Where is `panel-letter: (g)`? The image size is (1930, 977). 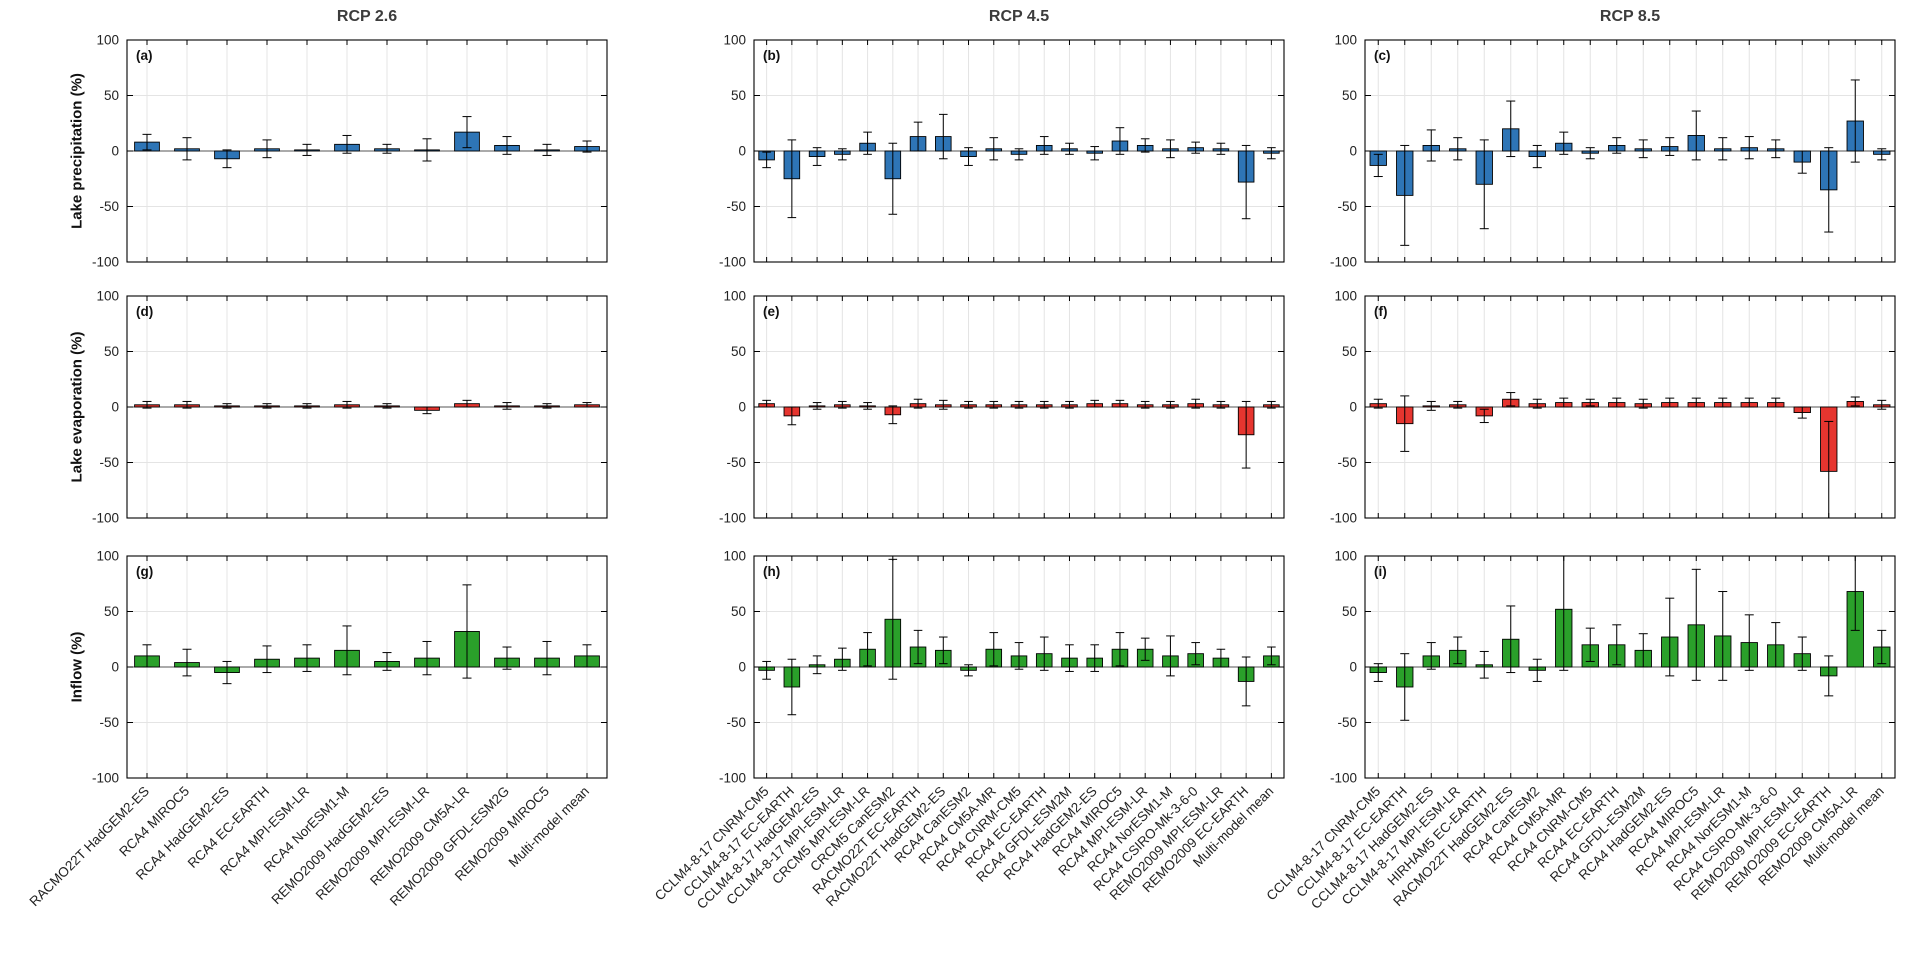 panel-letter: (g) is located at coordinates (144, 571).